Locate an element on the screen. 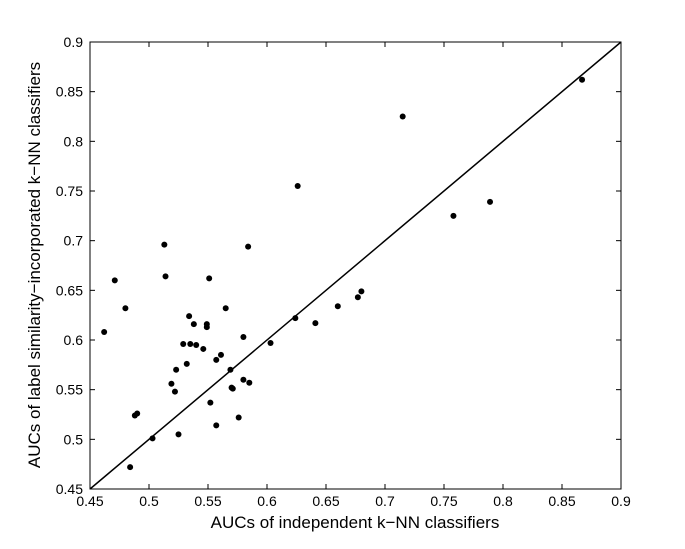 This screenshot has width=685, height=549. y-tick-label: 0.85 is located at coordinates (69, 92).